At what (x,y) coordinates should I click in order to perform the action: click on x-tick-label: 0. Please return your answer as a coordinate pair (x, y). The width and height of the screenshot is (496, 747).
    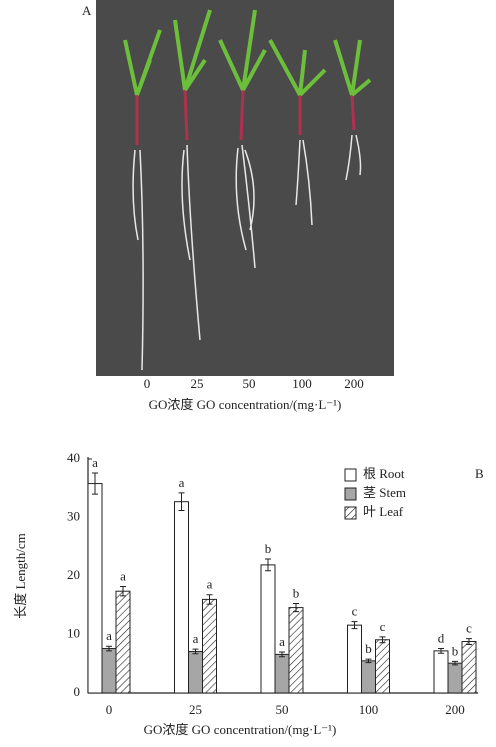
    Looking at the image, I should click on (109, 709).